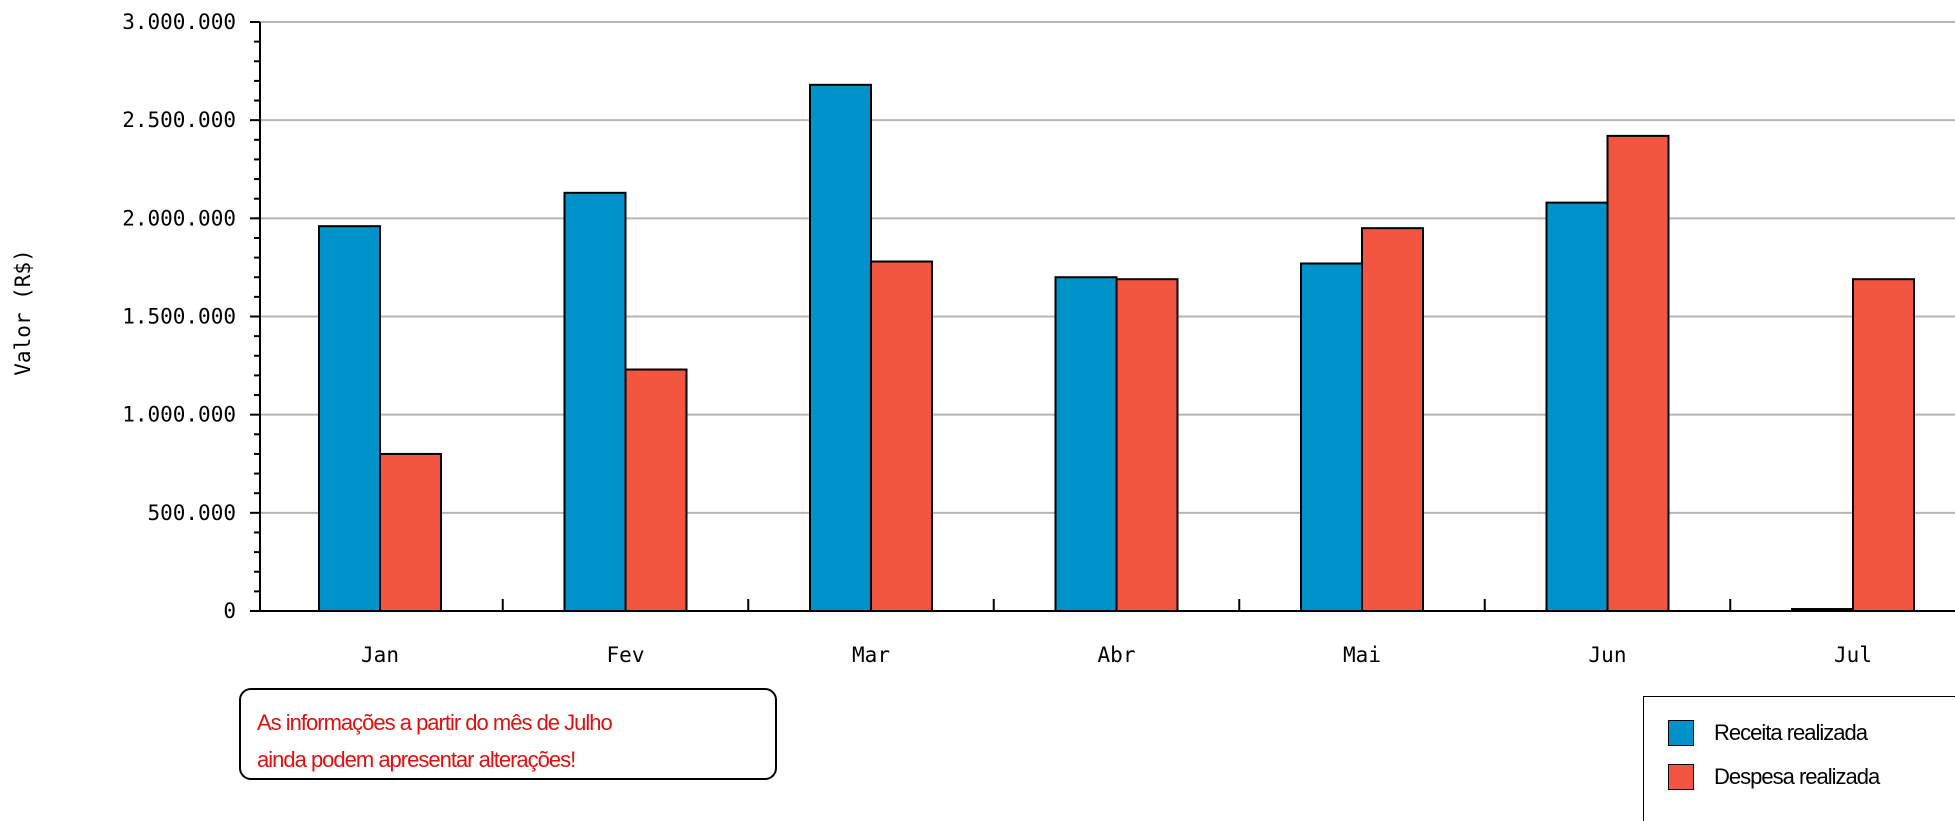 The height and width of the screenshot is (821, 1955). What do you see at coordinates (229, 611) in the screenshot?
I see `y-tick-label: 0` at bounding box center [229, 611].